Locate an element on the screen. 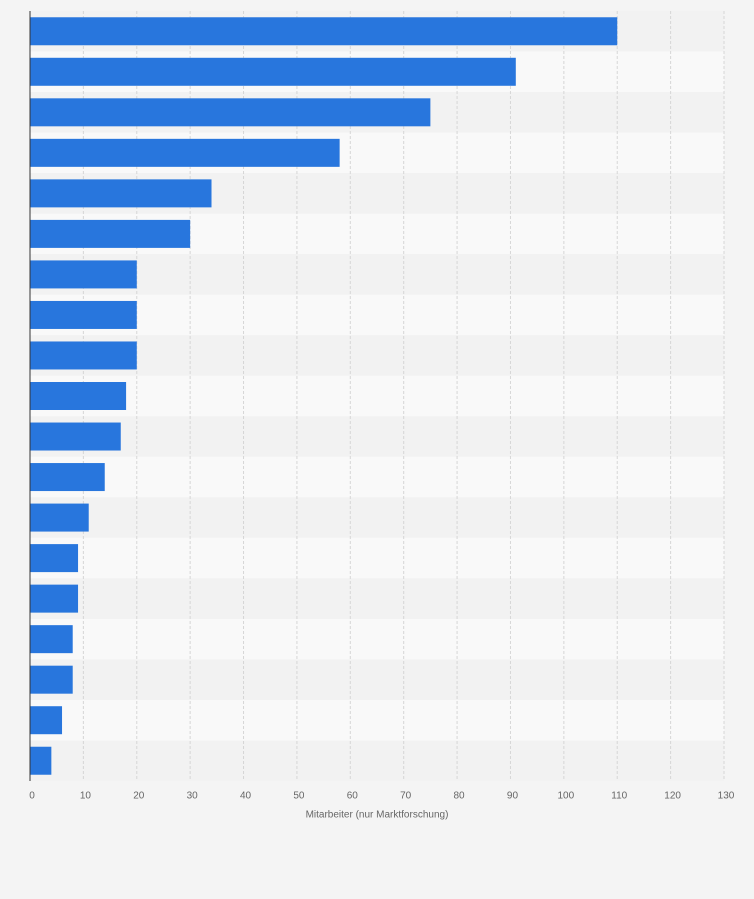 Image resolution: width=754 pixels, height=899 pixels. x-tick-label: 40 is located at coordinates (246, 796).